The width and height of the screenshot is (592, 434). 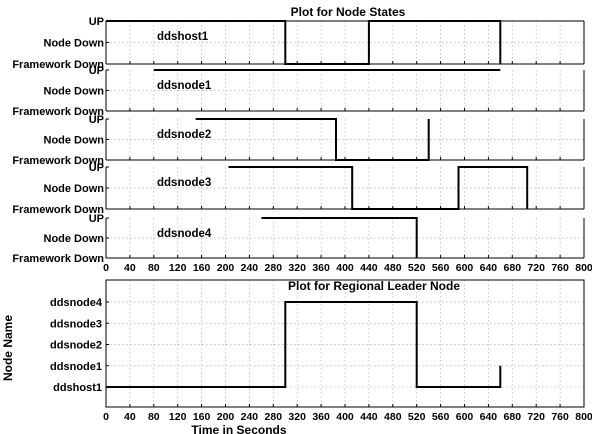 What do you see at coordinates (183, 37) in the screenshot?
I see `series-label-ddshost1: ddshost1` at bounding box center [183, 37].